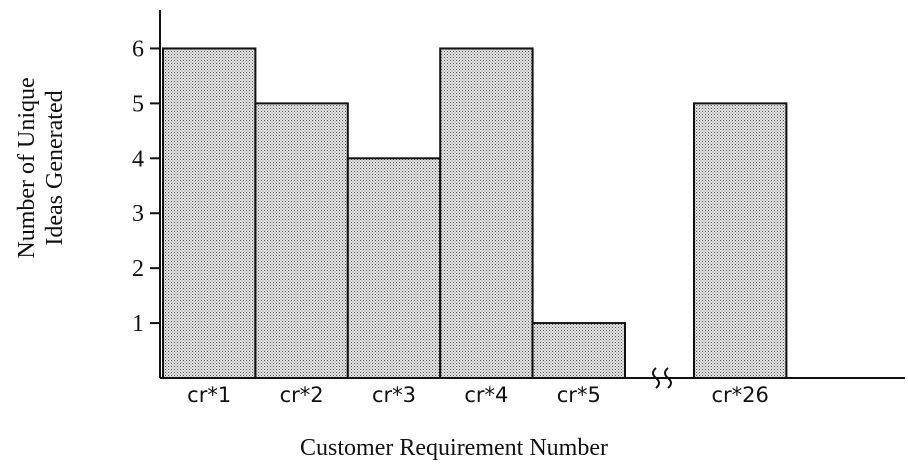 This screenshot has width=908, height=465. I want to click on x-tick-label: cr*26, so click(739, 395).